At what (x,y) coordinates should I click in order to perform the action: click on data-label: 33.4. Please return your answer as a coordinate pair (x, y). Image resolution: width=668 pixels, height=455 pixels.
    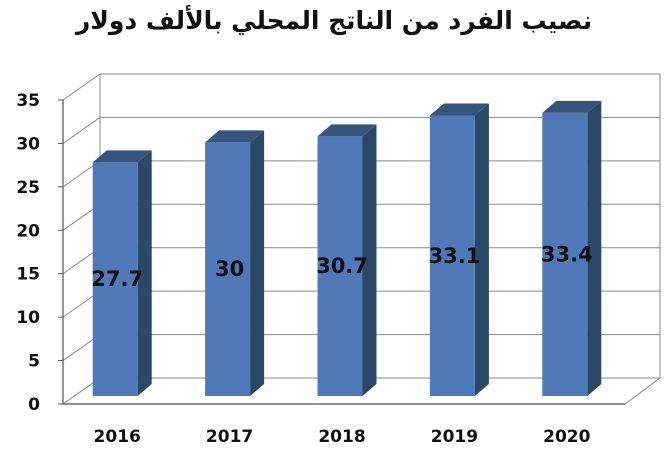
    Looking at the image, I should click on (567, 254).